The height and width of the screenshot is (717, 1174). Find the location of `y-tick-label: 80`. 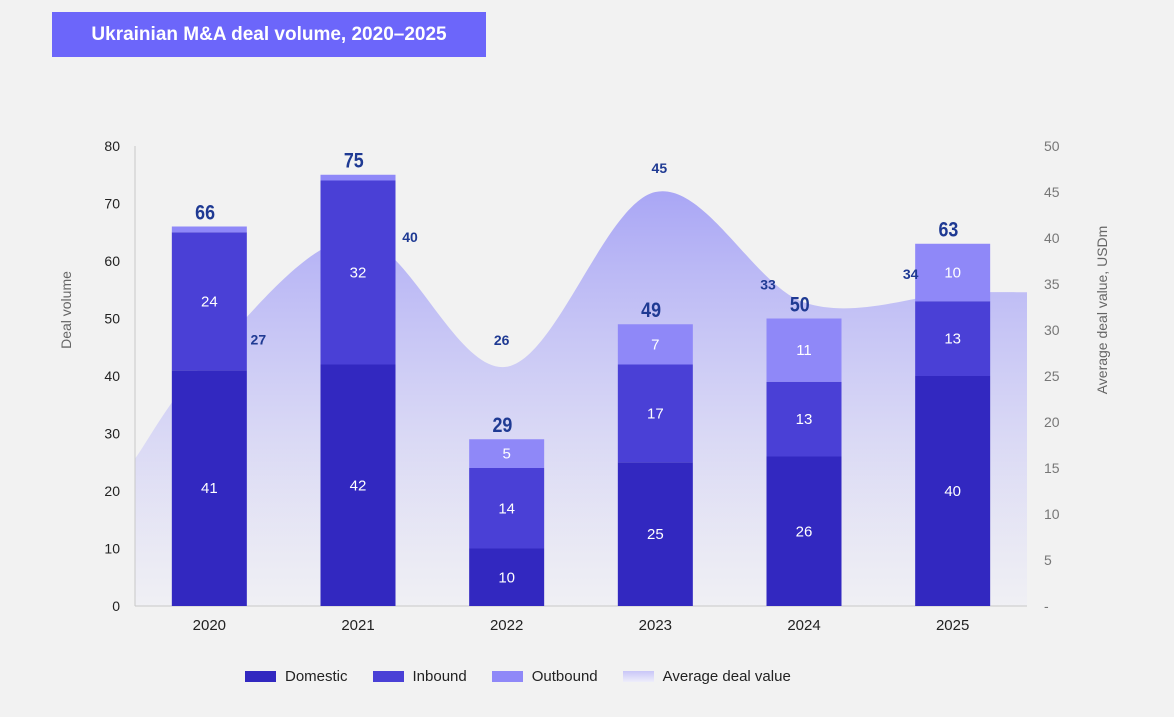

y-tick-label: 80 is located at coordinates (112, 146).